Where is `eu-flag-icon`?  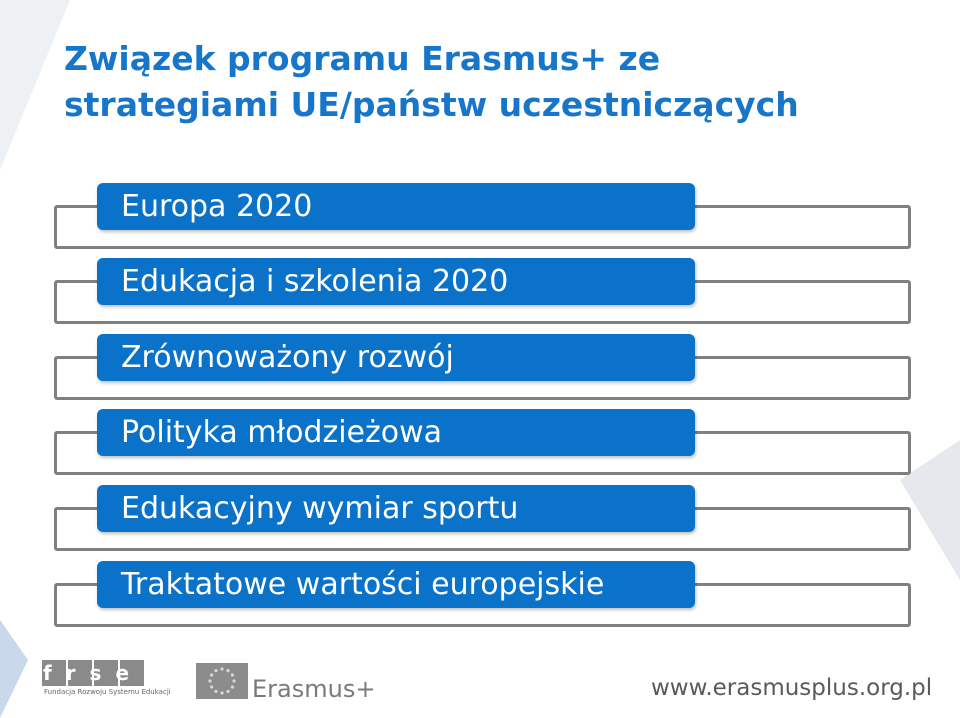
eu-flag-icon is located at coordinates (222, 681).